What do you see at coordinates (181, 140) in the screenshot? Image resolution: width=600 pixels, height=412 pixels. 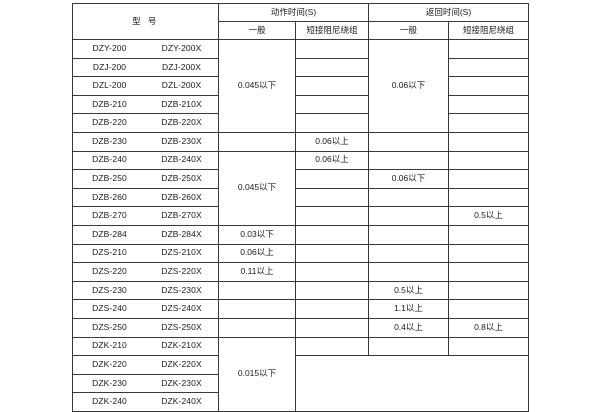 I see `model-code-variant: DZB-230X` at bounding box center [181, 140].